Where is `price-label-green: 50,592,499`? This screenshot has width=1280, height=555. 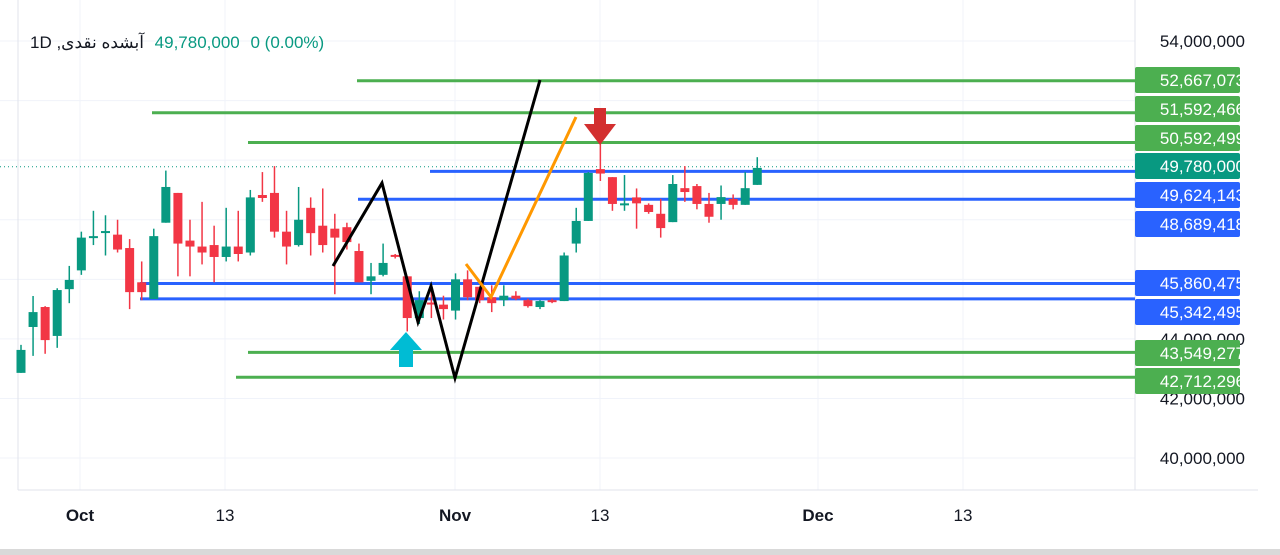
price-label-green: 50,592,499 is located at coordinates (1202, 138).